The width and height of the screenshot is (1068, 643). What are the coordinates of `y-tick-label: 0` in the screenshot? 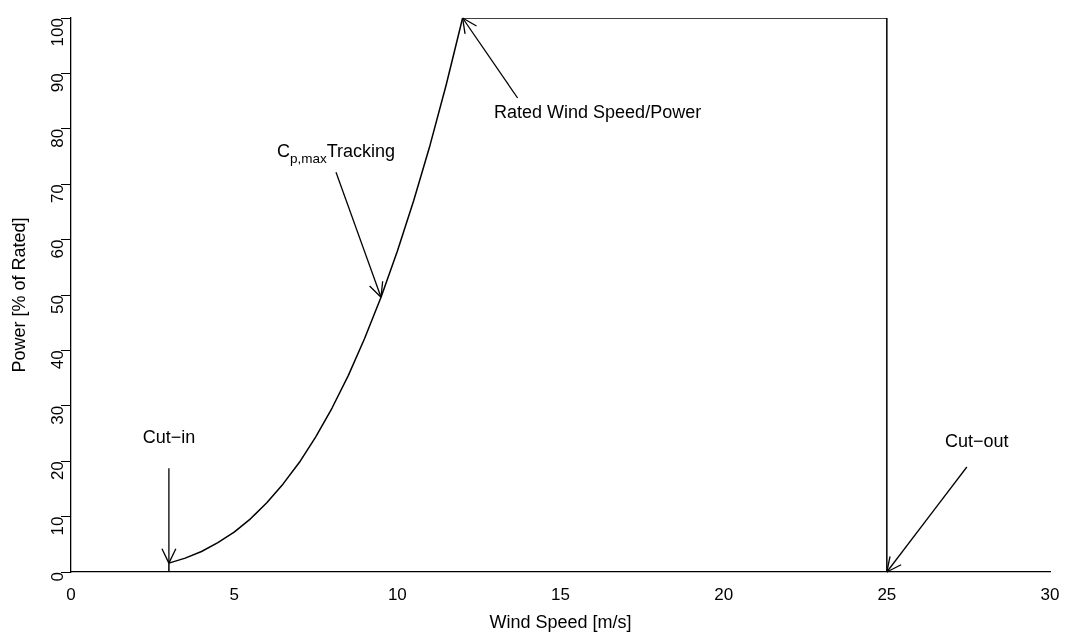 It's located at (57, 577).